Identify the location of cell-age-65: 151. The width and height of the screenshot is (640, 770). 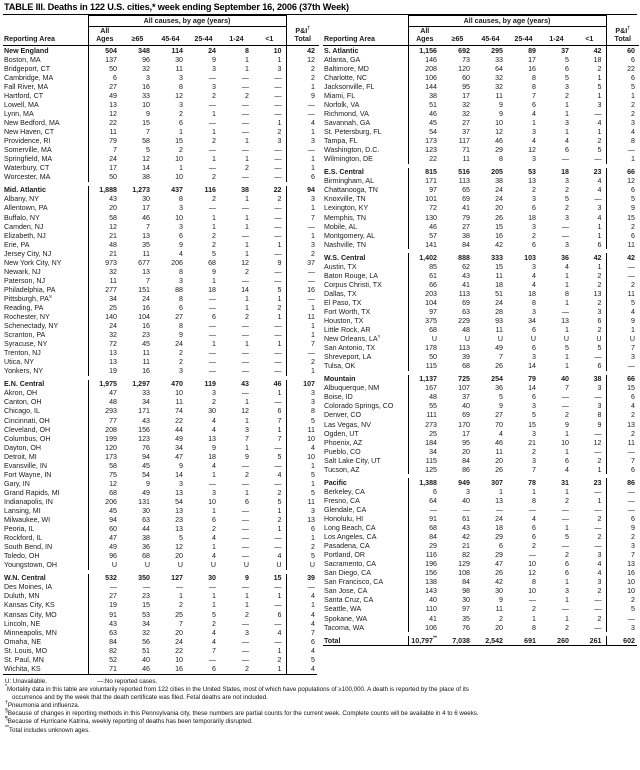
(144, 289).